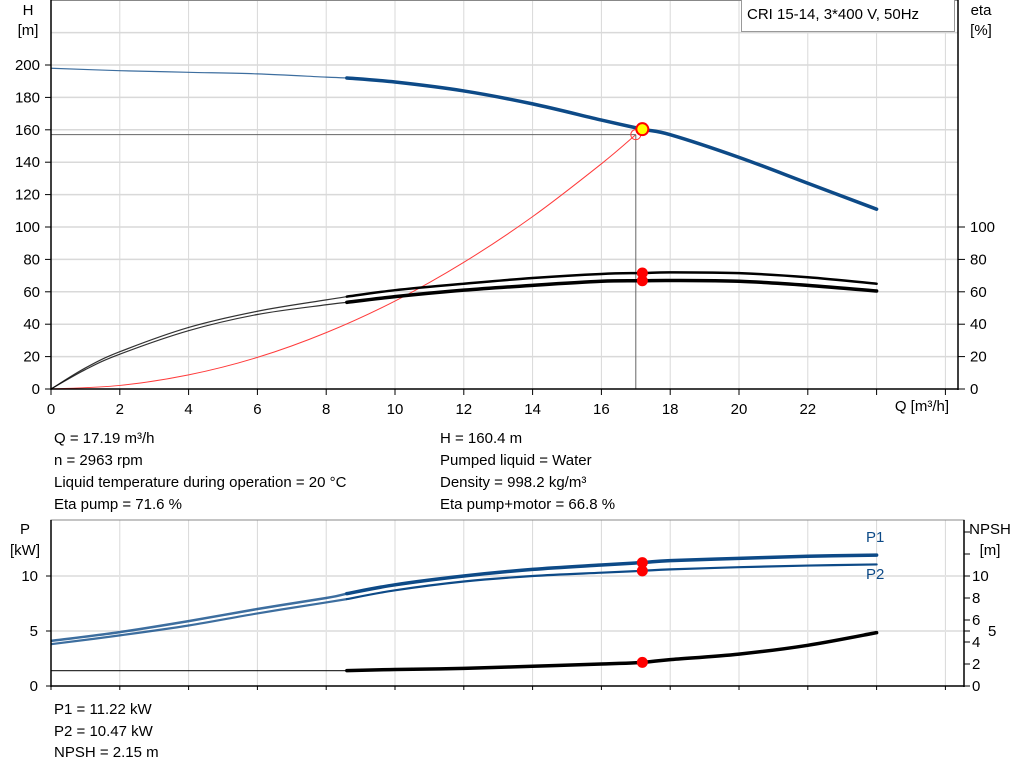 This screenshot has width=1024, height=781. I want to click on y-tick-label-right: 80, so click(978, 259).